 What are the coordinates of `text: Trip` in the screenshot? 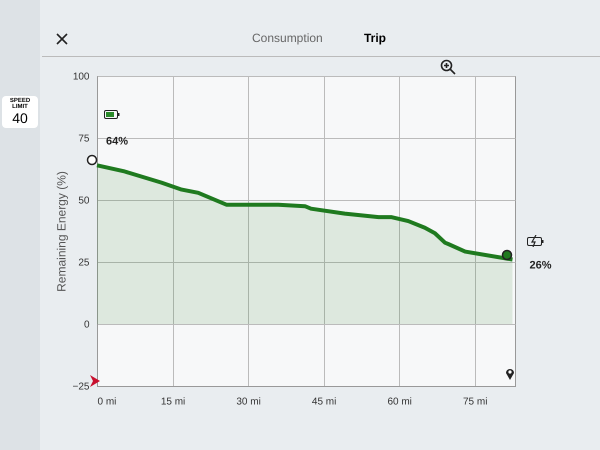 It's located at (375, 38).